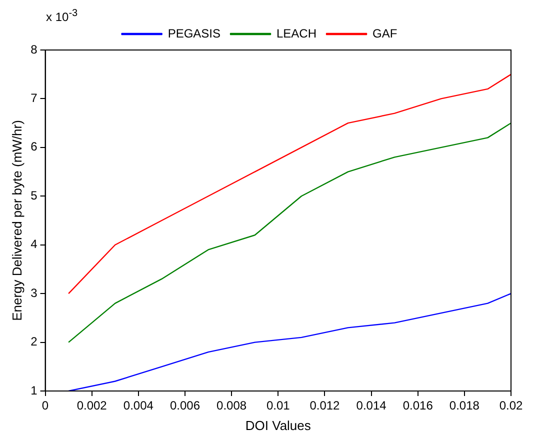  Describe the element at coordinates (231, 405) in the screenshot. I see `x-tick-label: 0.008` at that location.